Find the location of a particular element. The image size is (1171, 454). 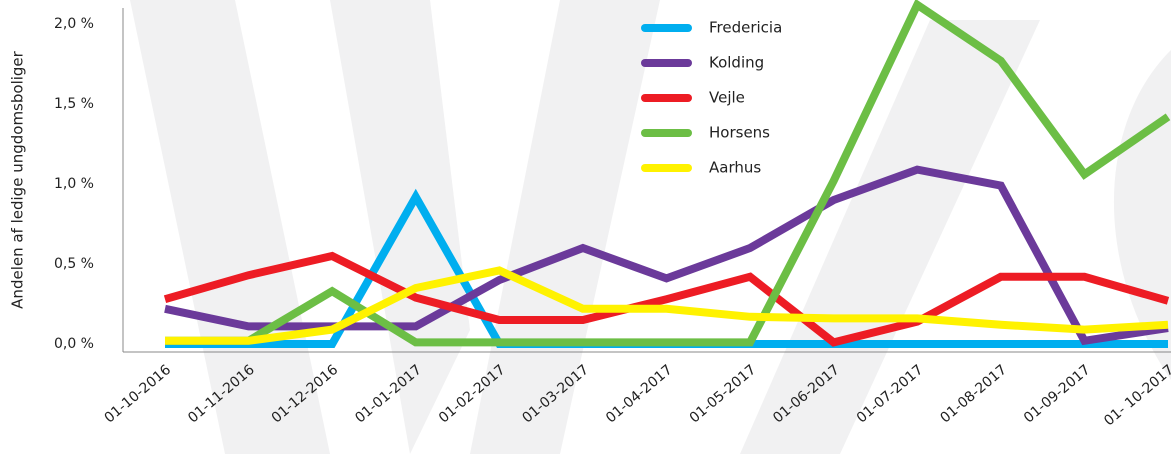

legend-label: Horsens is located at coordinates (739, 133).